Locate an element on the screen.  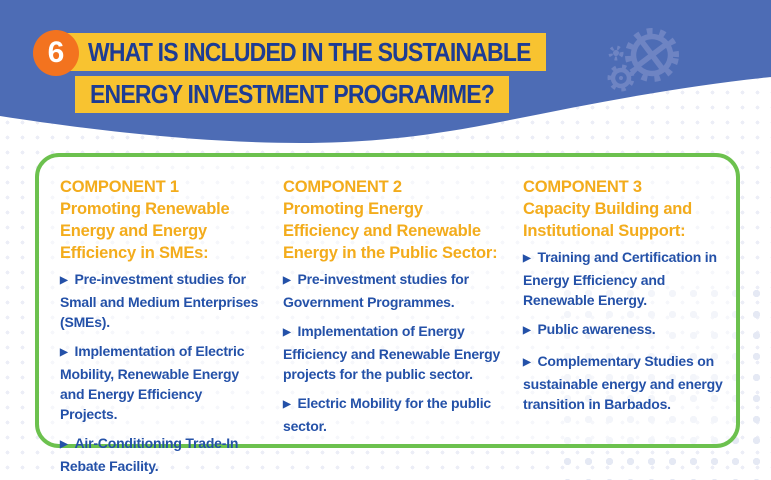
component-2-label: COMPONENT 2 is located at coordinates (342, 187).